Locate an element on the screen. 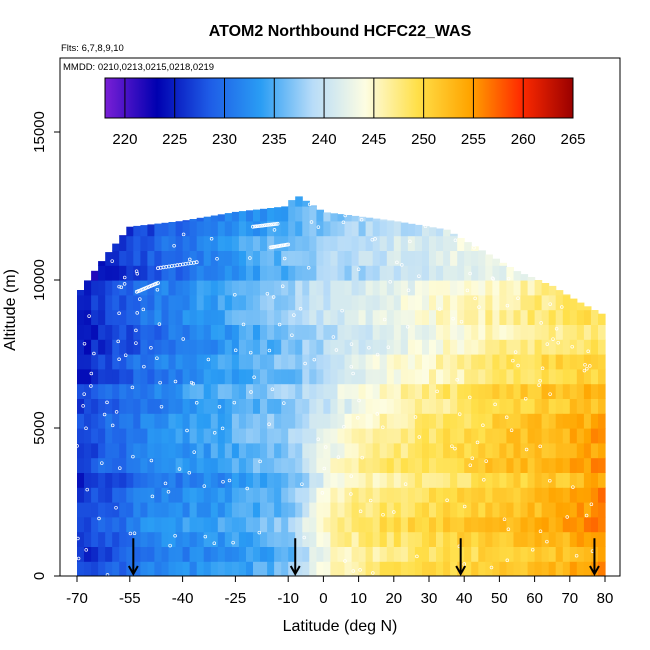 The height and width of the screenshot is (650, 650). colorbar-tick-label: 235 is located at coordinates (274, 139).